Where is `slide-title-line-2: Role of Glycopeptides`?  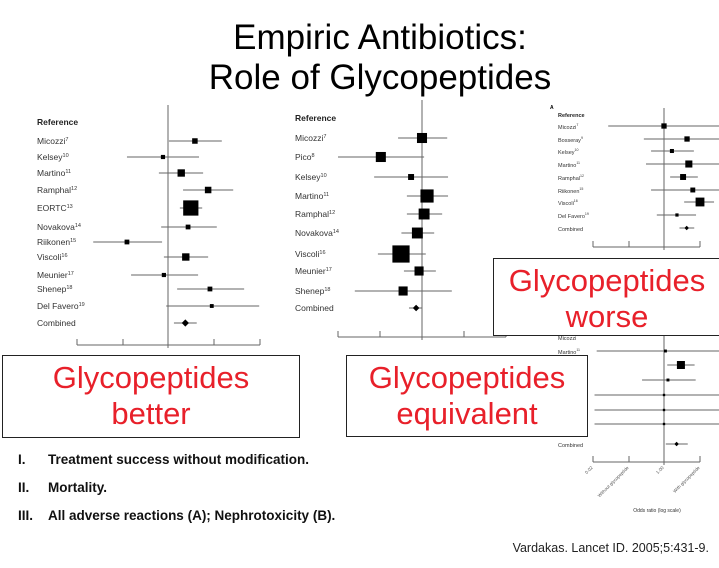 slide-title-line-2: Role of Glycopeptides is located at coordinates (380, 77).